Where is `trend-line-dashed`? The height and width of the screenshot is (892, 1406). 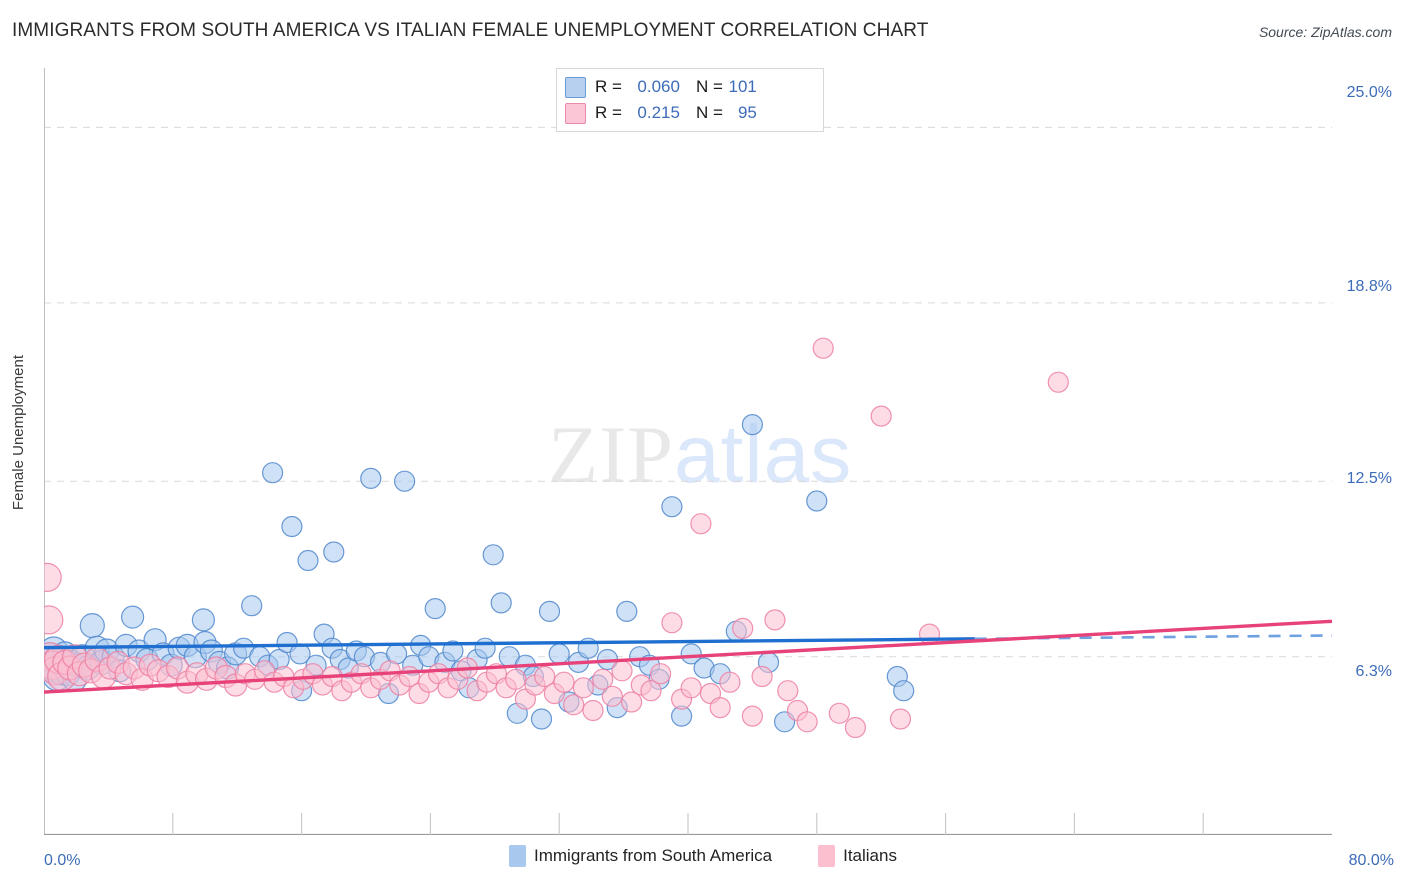 trend-line-dashed is located at coordinates (1153, 637).